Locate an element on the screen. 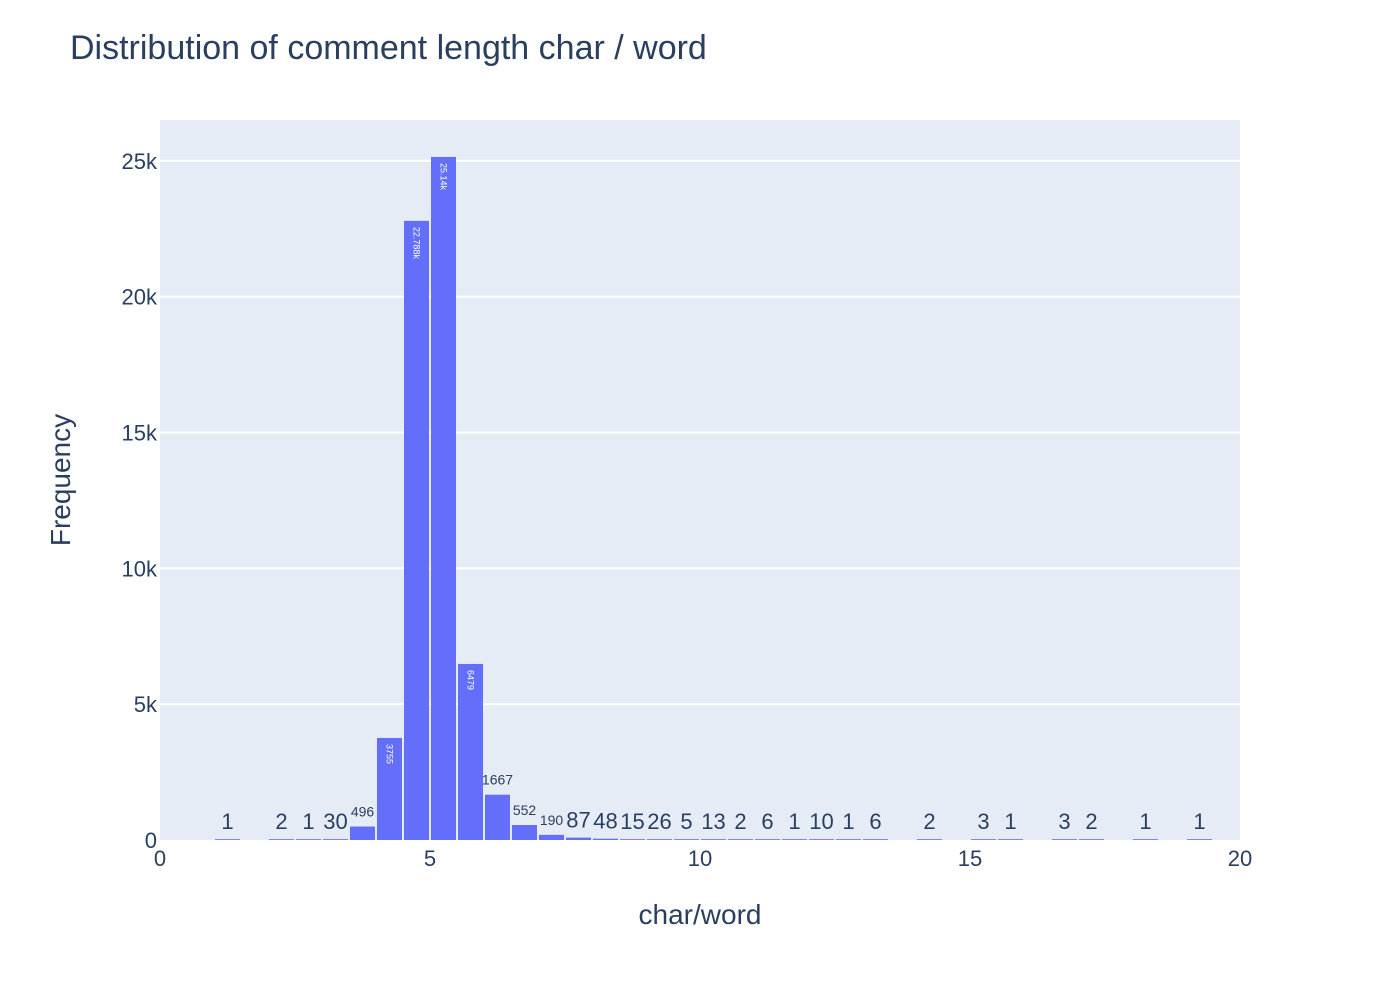  bar-value-label: 6479 is located at coordinates (471, 680).